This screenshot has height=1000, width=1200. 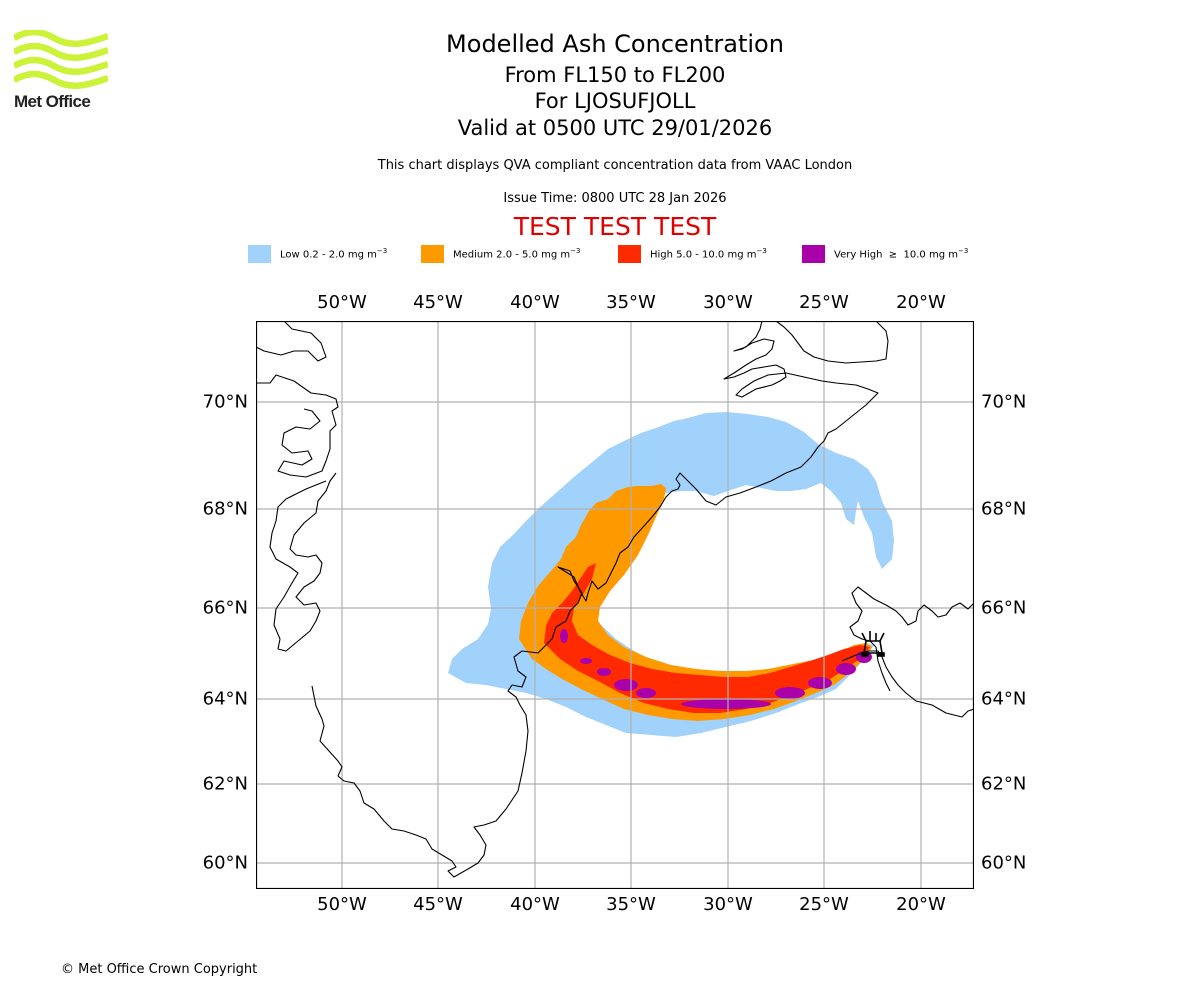 What do you see at coordinates (615, 128) in the screenshot?
I see `valid-time: Valid at 0500 UTC 29/01/2026` at bounding box center [615, 128].